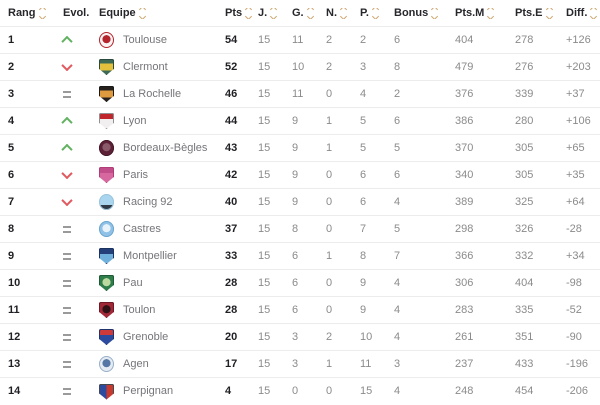 The height and width of the screenshot is (405, 600). What do you see at coordinates (138, 256) in the screenshot?
I see `team-link: Montpellier` at bounding box center [138, 256].